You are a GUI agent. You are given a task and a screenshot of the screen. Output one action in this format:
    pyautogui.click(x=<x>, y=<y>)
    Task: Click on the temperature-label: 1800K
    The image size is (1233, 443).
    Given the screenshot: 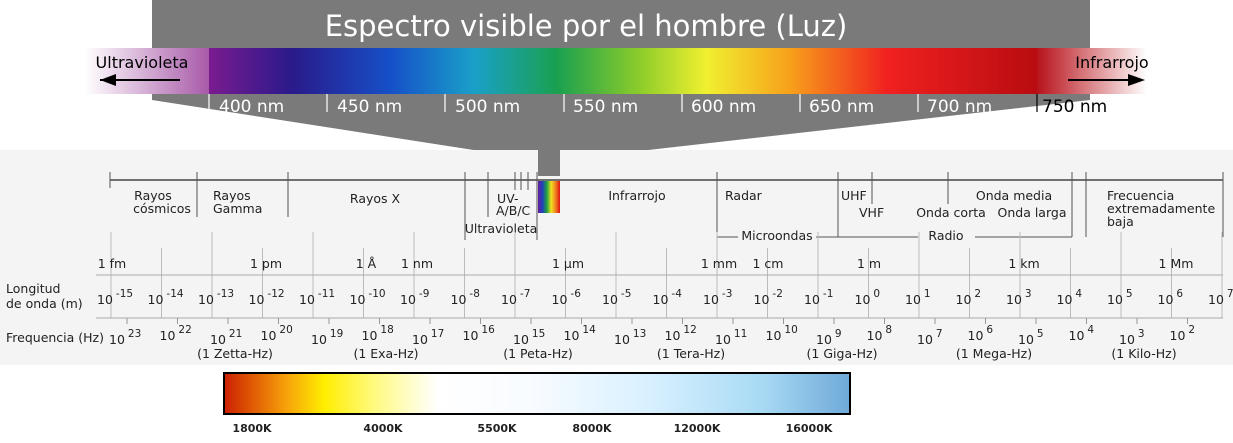 What is the action you would take?
    pyautogui.click(x=252, y=428)
    